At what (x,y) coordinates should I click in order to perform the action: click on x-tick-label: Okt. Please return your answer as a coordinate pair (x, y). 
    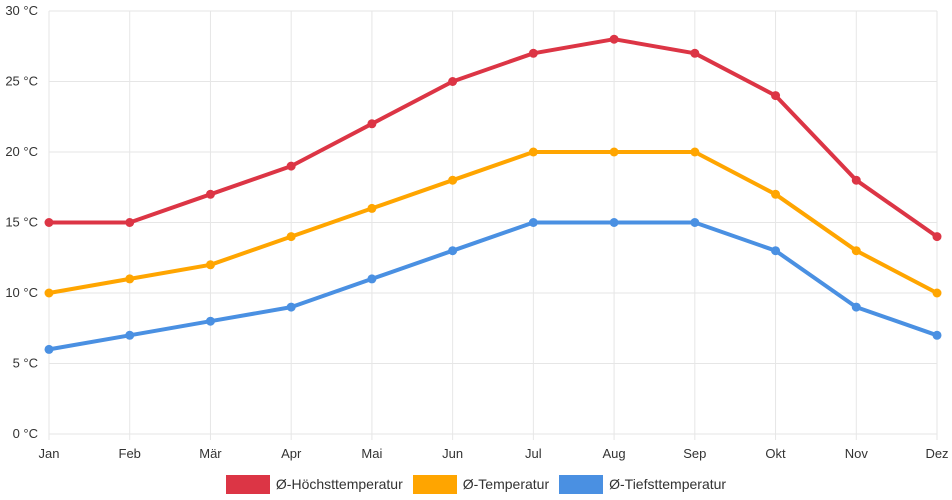
    Looking at the image, I should click on (775, 453).